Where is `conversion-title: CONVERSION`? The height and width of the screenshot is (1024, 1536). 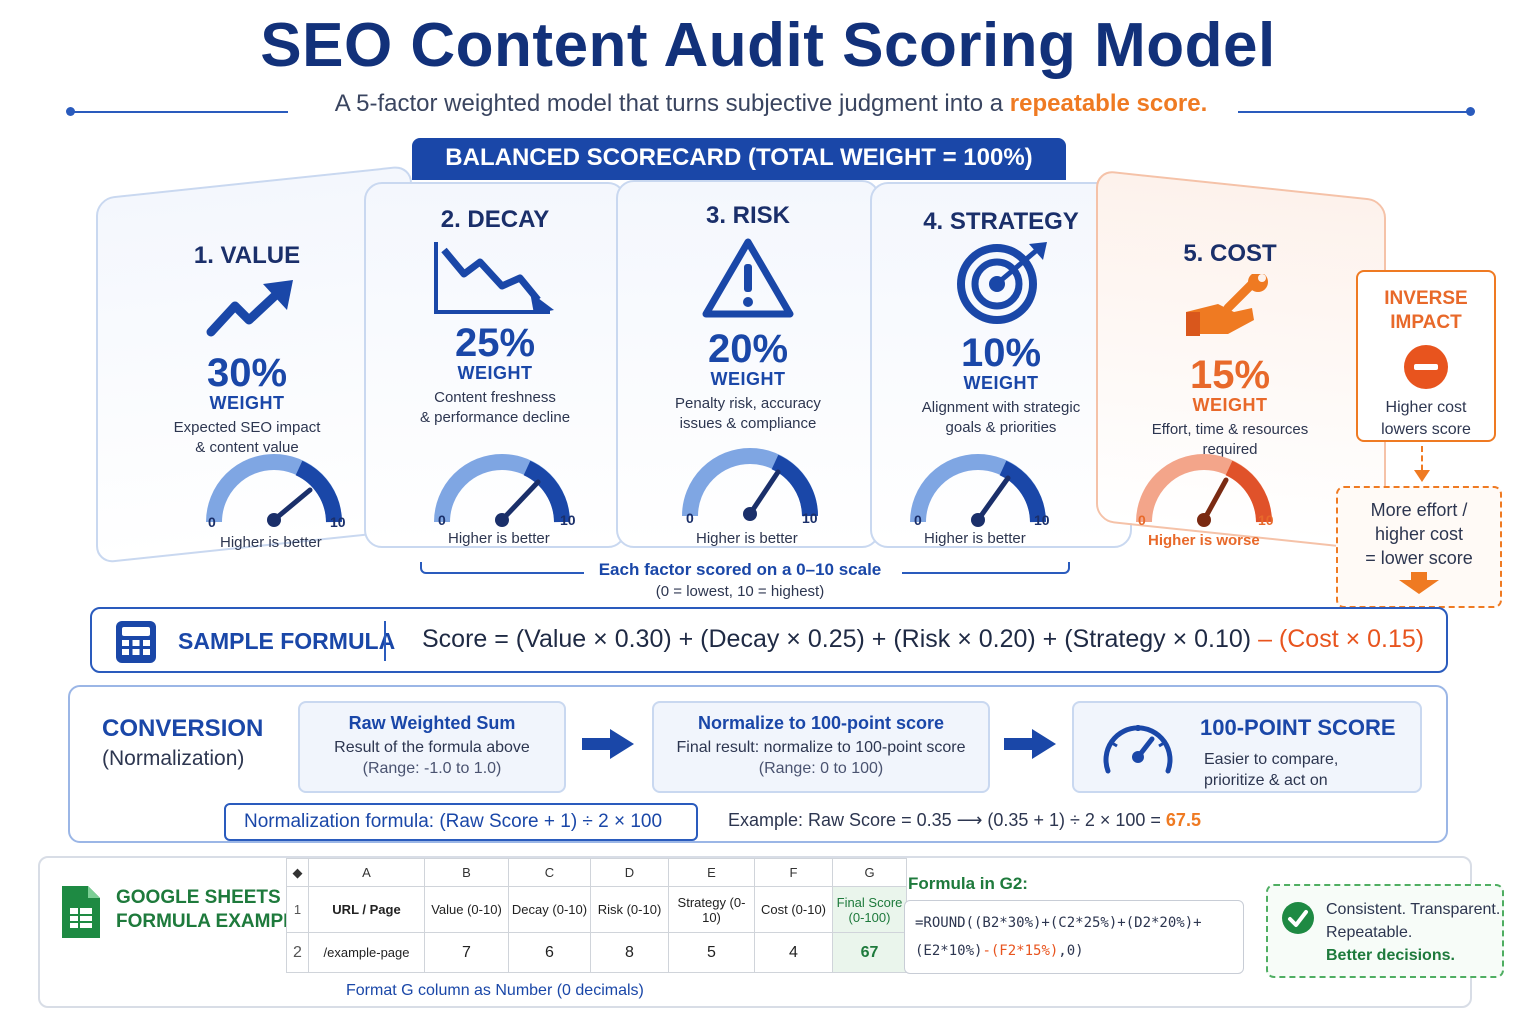
conversion-title: CONVERSION is located at coordinates (183, 728).